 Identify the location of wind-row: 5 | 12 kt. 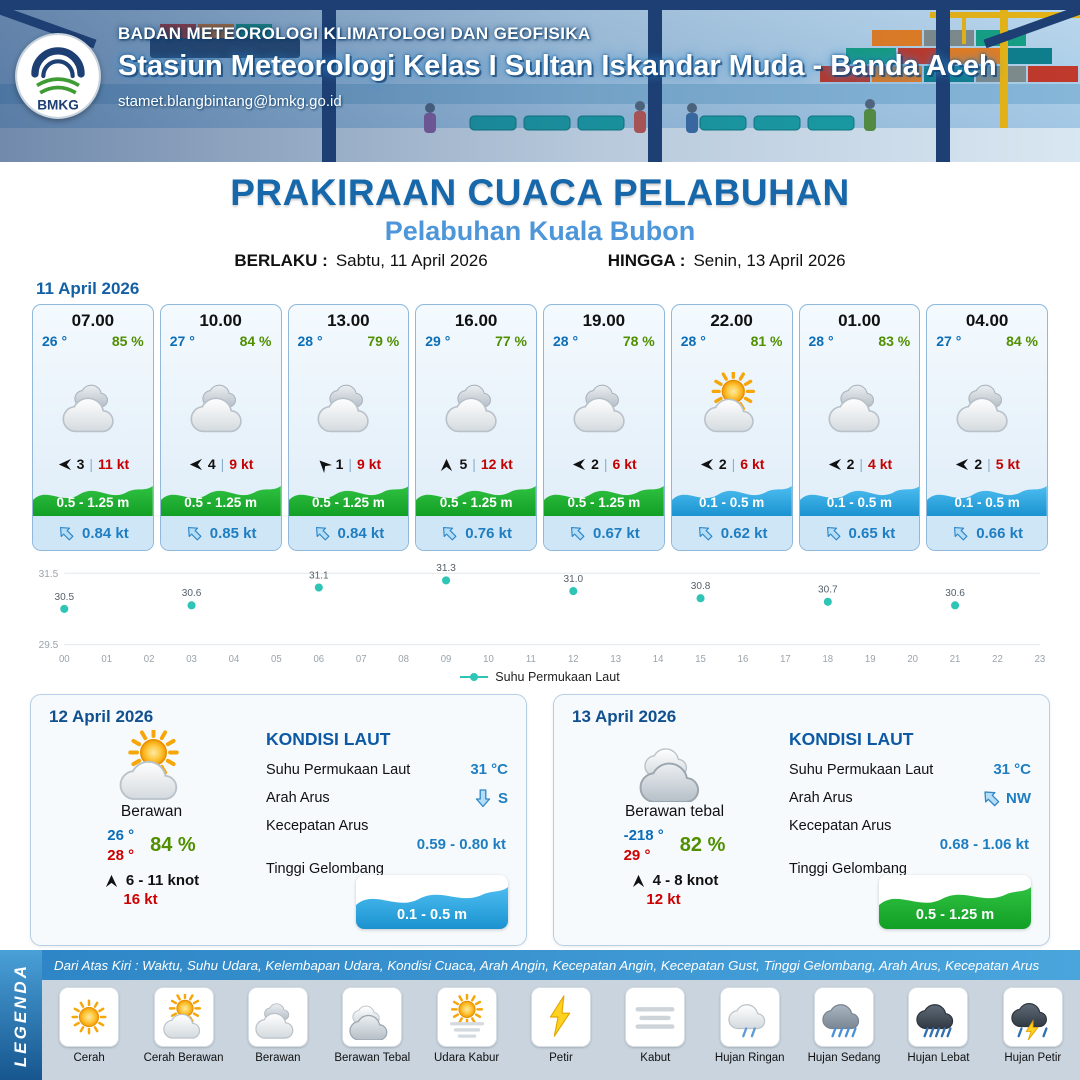
(476, 466).